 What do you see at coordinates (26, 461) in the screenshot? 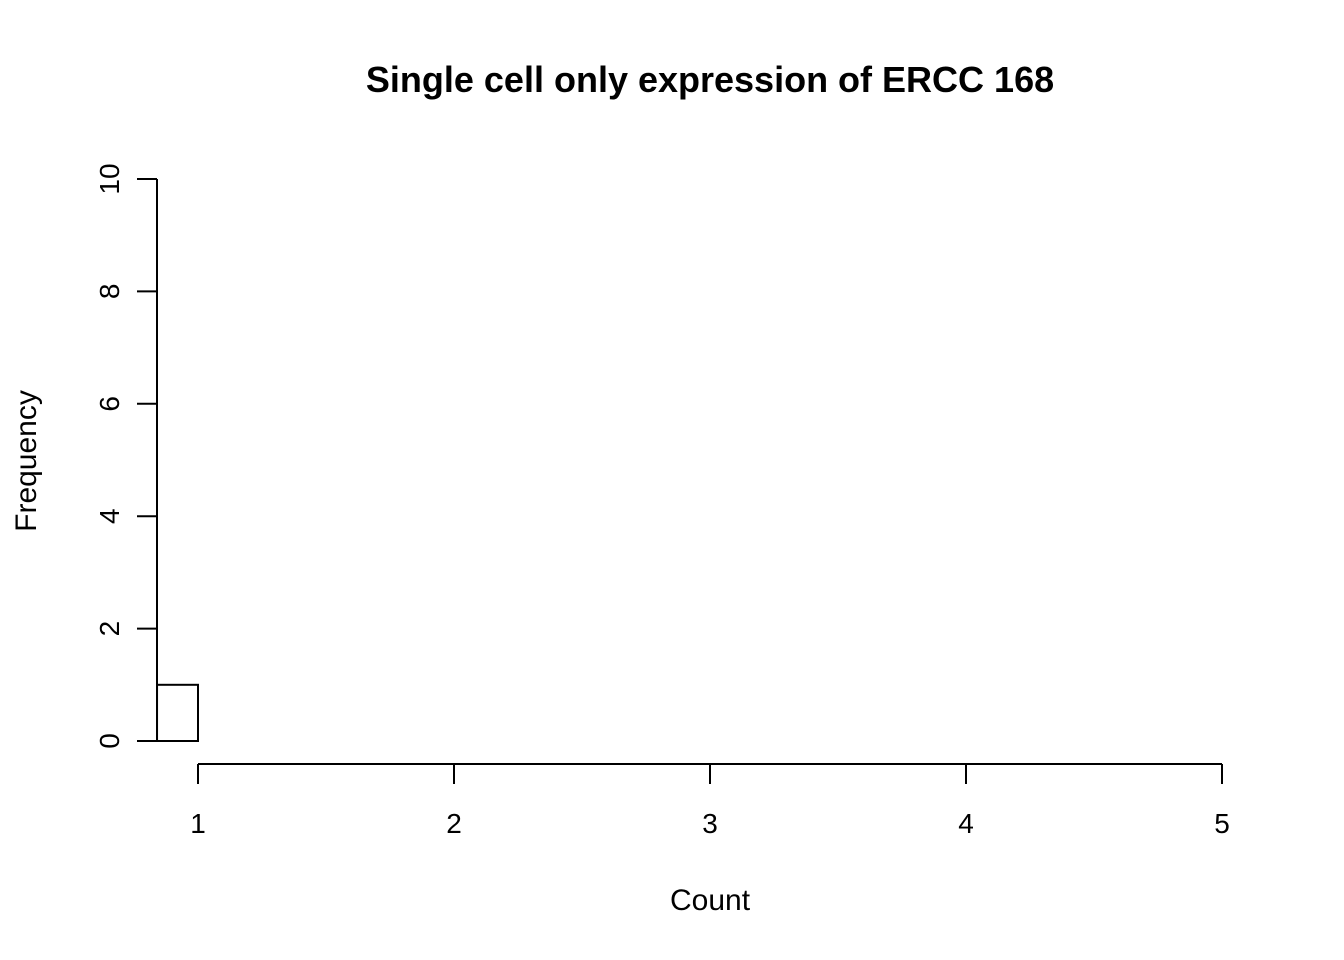
I see `y-axis-label: Frequency` at bounding box center [26, 461].